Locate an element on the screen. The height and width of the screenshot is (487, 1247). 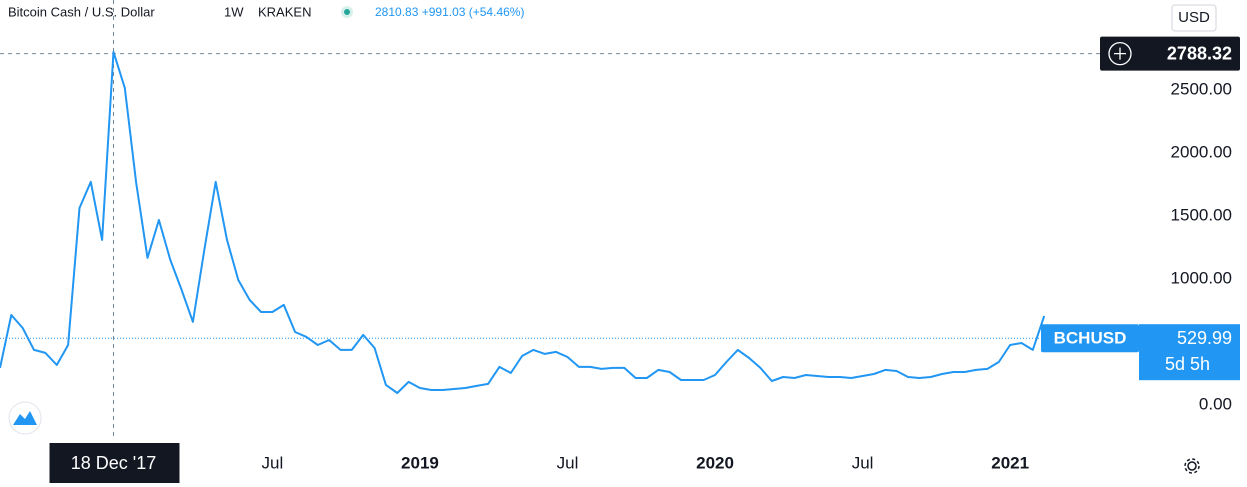
symbol-box is located at coordinates (1090, 338).